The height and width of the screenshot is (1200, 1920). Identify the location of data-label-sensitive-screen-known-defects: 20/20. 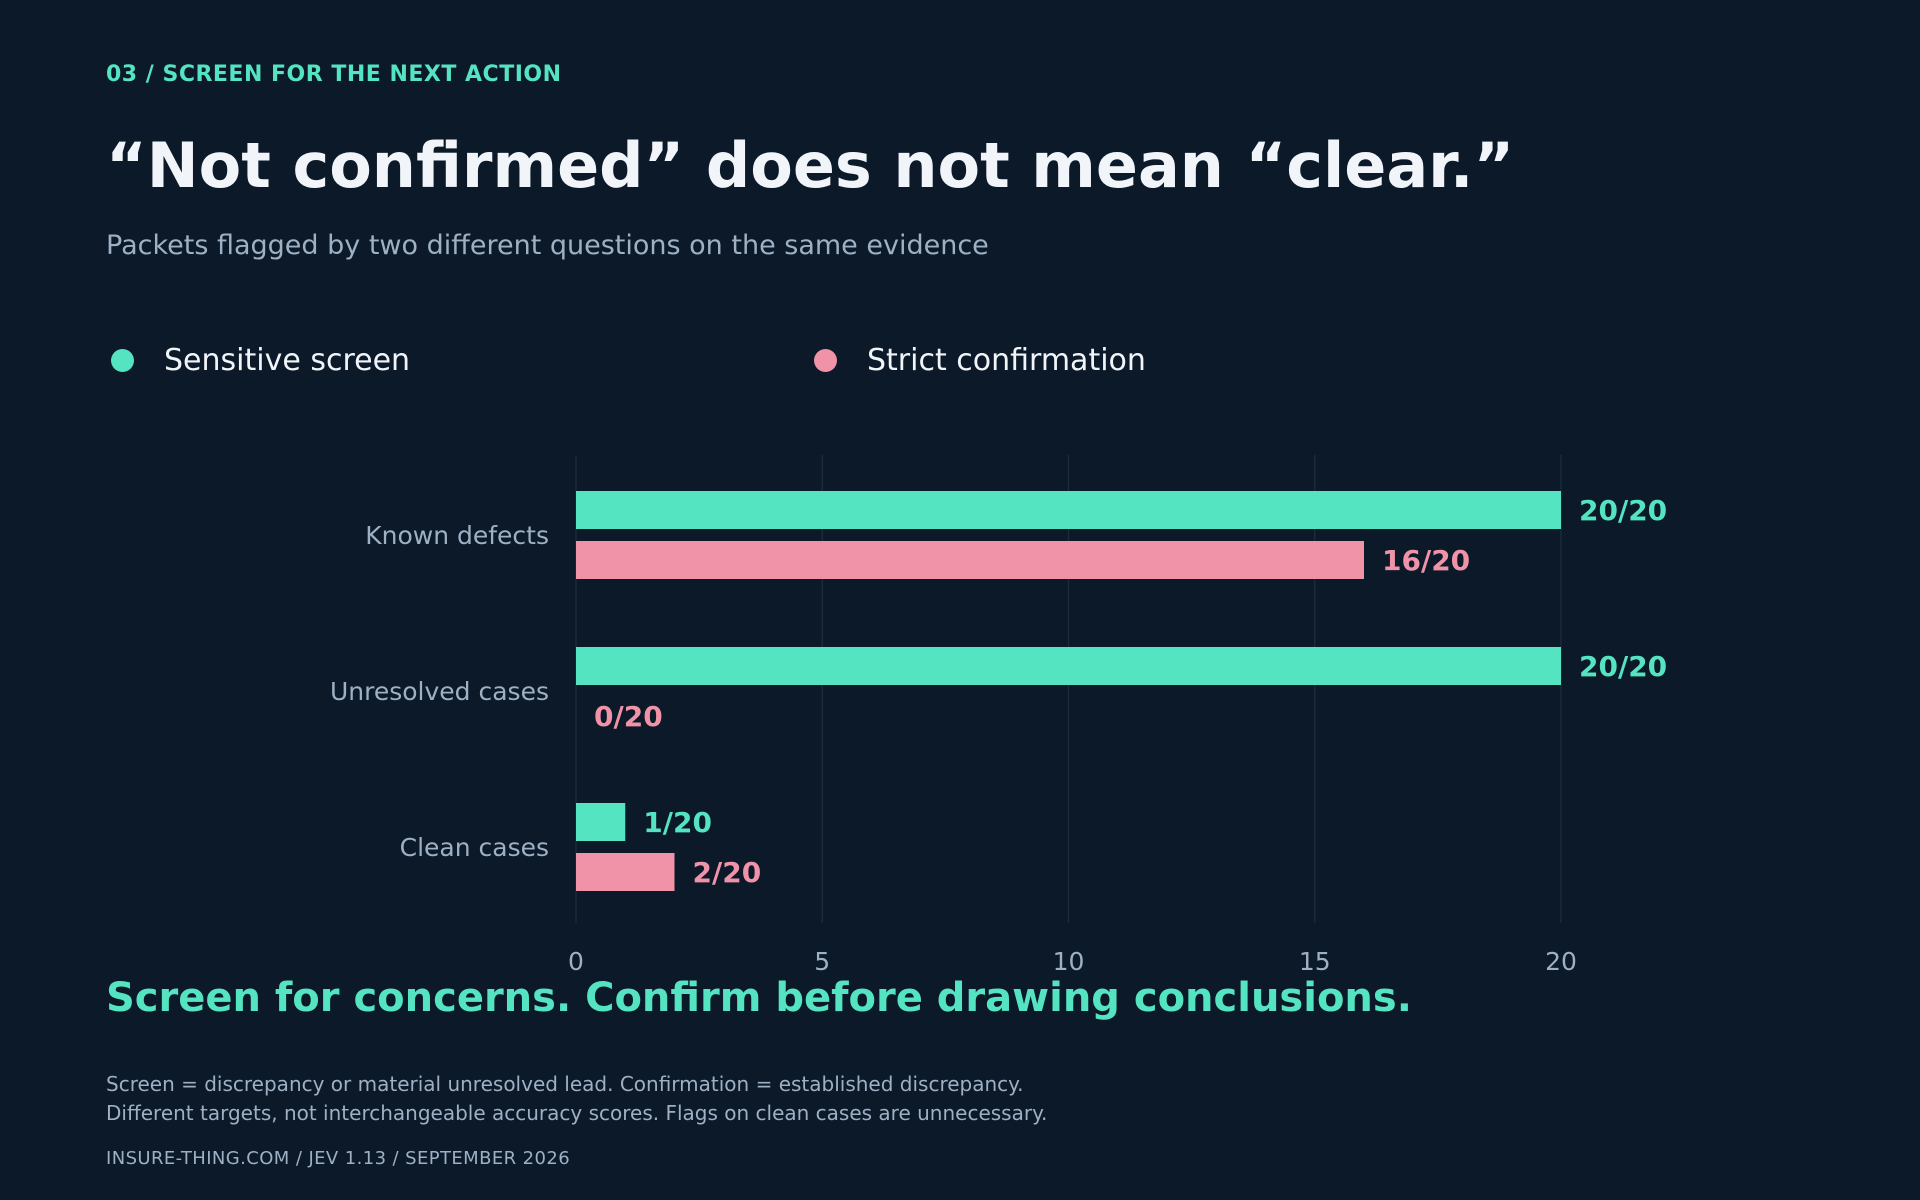
(1623, 510).